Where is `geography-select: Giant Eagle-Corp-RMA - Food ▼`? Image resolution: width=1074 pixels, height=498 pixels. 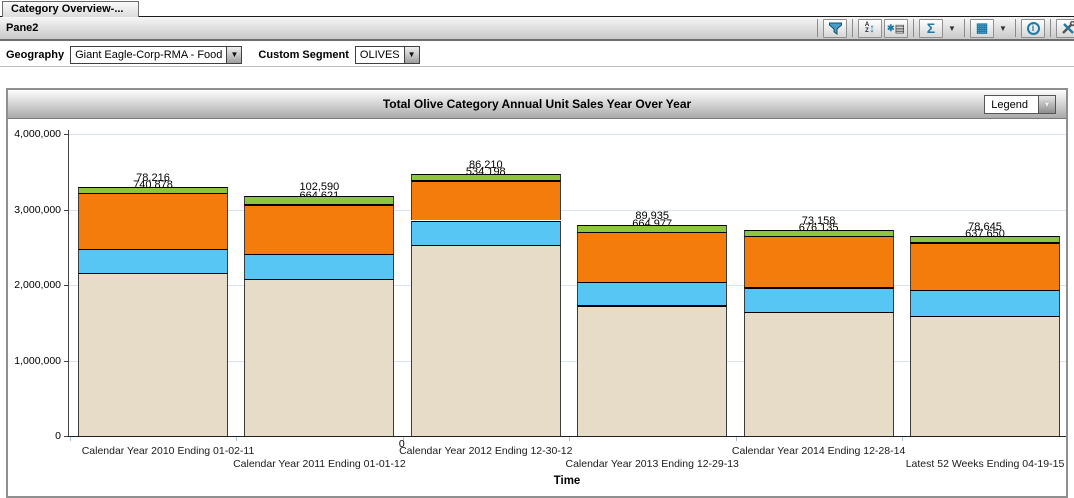
geography-select: Giant Eagle-Corp-RMA - Food ▼ is located at coordinates (156, 55).